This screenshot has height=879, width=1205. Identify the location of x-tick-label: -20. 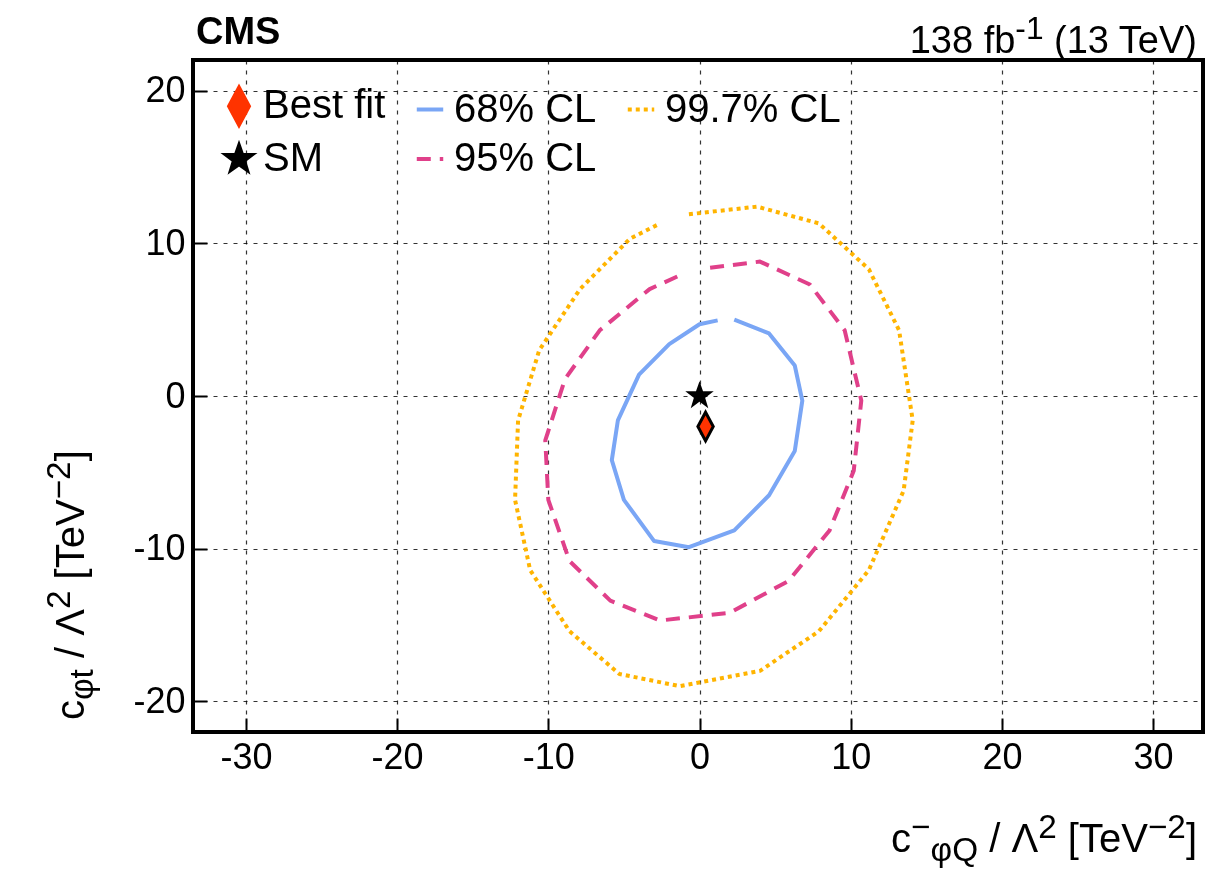
(397, 756).